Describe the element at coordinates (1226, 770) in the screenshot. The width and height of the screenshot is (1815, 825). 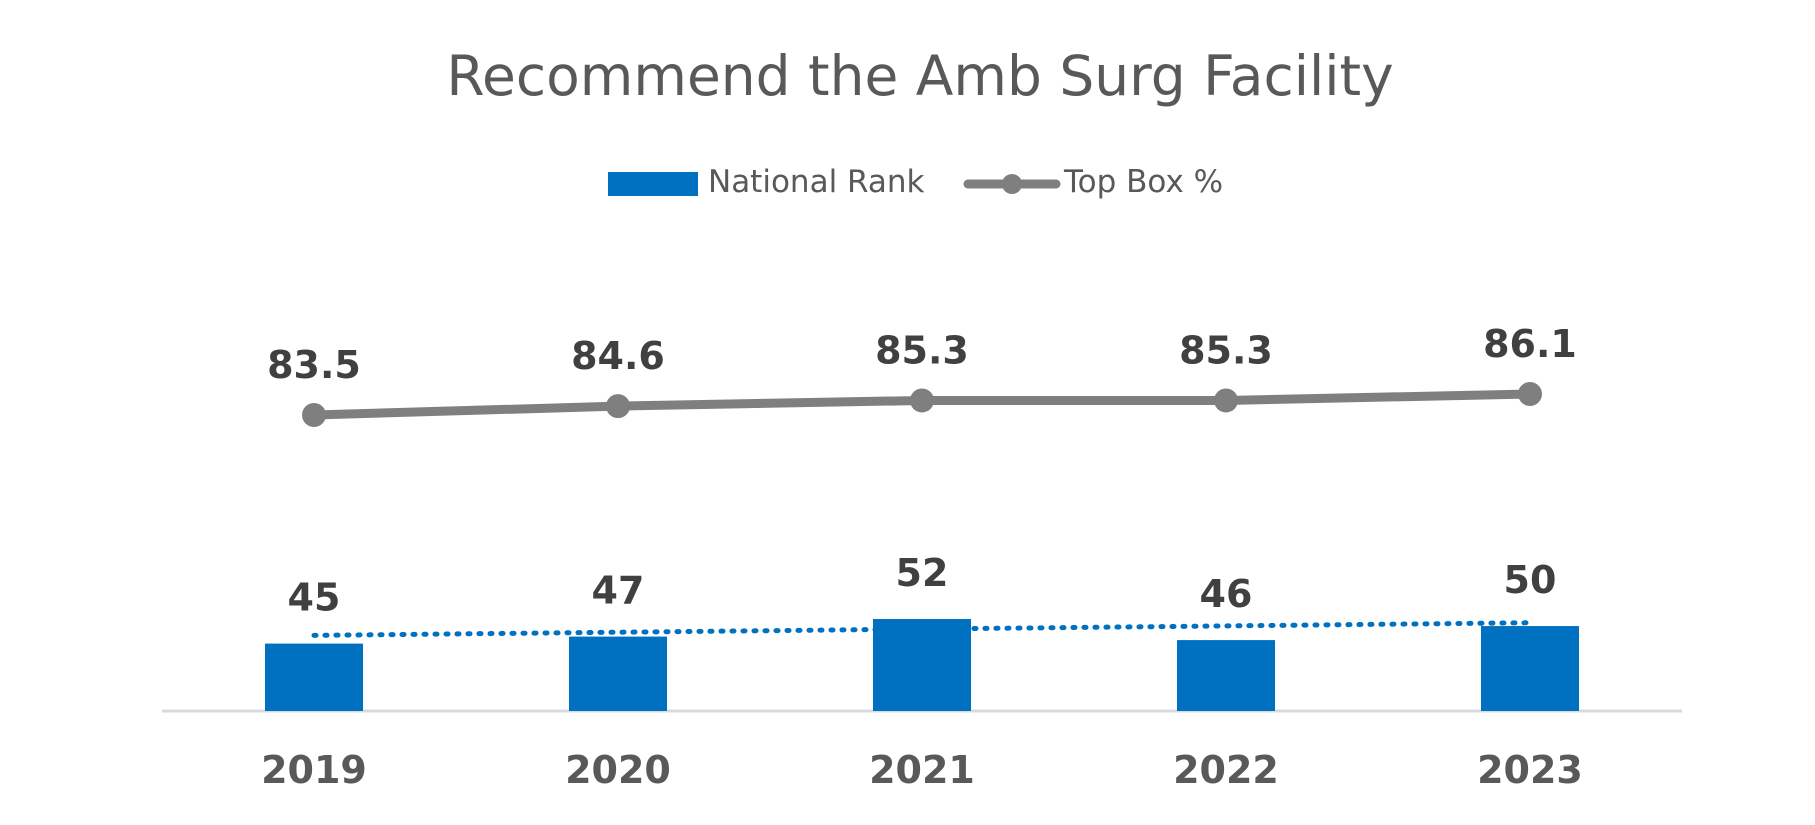
I see `x-tick-2022: 2022` at that location.